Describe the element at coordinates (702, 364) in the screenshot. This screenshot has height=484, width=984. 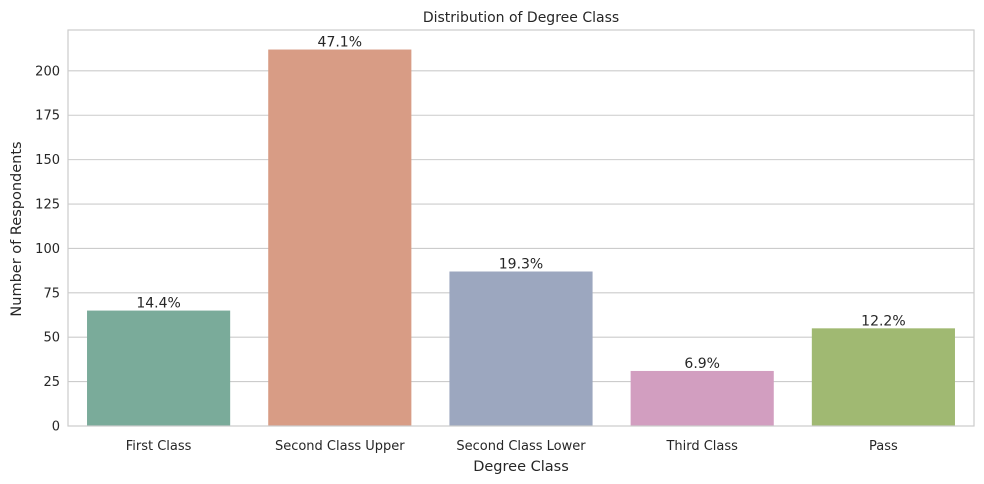
I see `bar-data-label: 6.9%` at that location.